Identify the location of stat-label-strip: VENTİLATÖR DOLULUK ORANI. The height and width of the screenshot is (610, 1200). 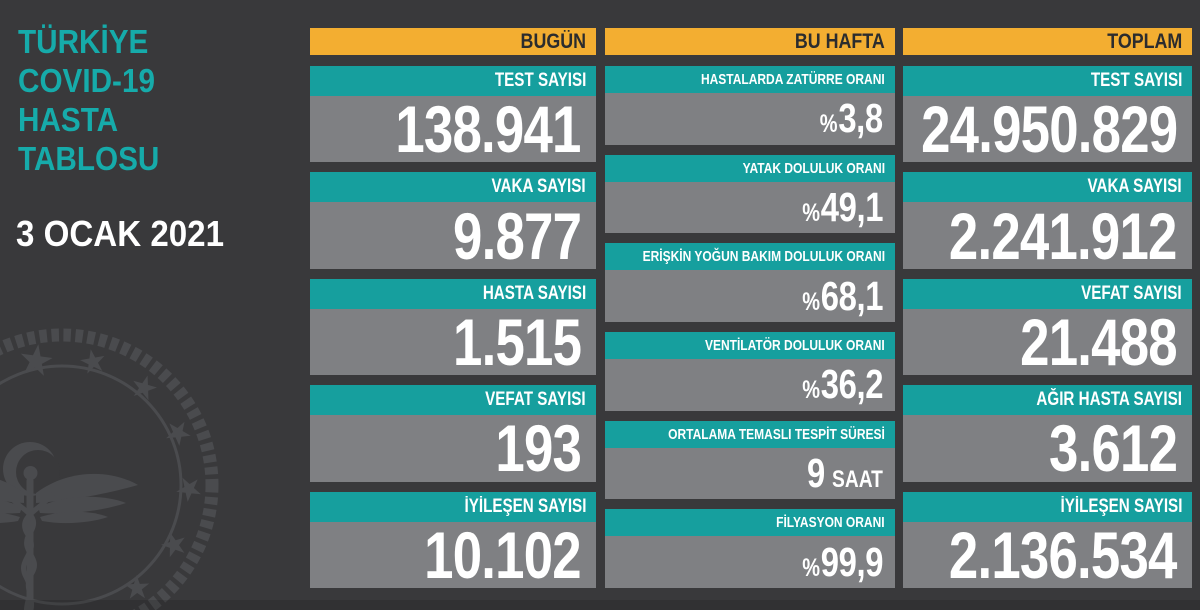
(750, 346).